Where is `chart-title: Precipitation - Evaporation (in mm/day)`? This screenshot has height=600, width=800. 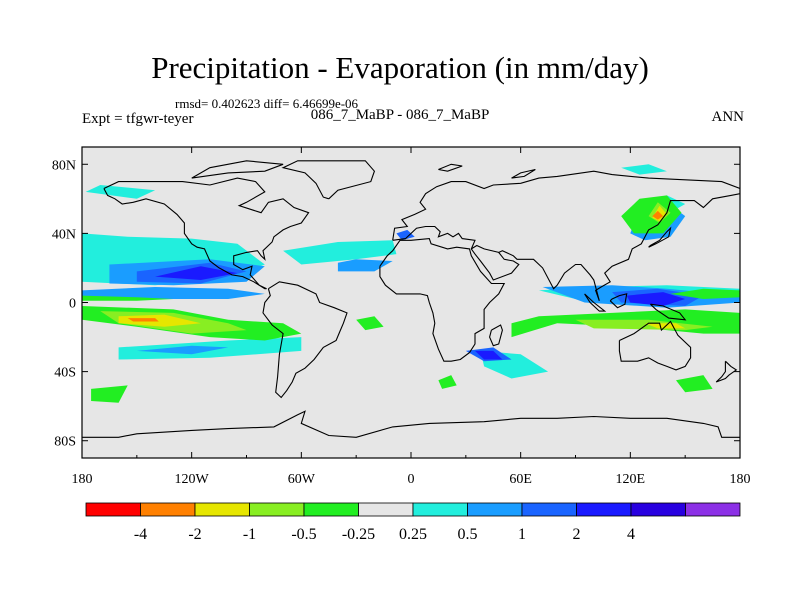 chart-title: Precipitation - Evaporation (in mm/day) is located at coordinates (400, 67).